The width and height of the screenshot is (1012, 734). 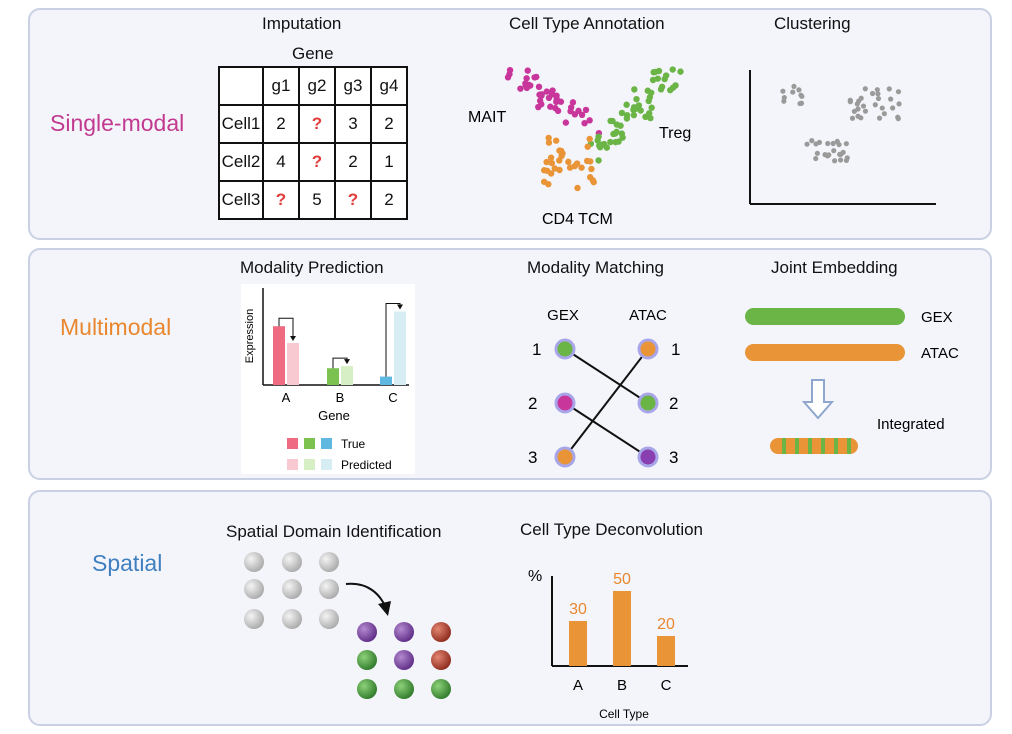 I want to click on legend-true-green, so click(x=309, y=443).